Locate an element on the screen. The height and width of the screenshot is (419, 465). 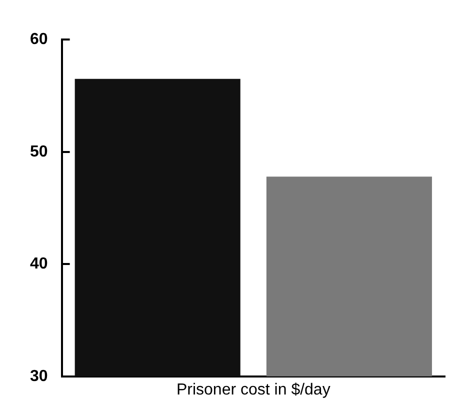
x-axis-title: Prisoner cost in $/day is located at coordinates (253, 389).